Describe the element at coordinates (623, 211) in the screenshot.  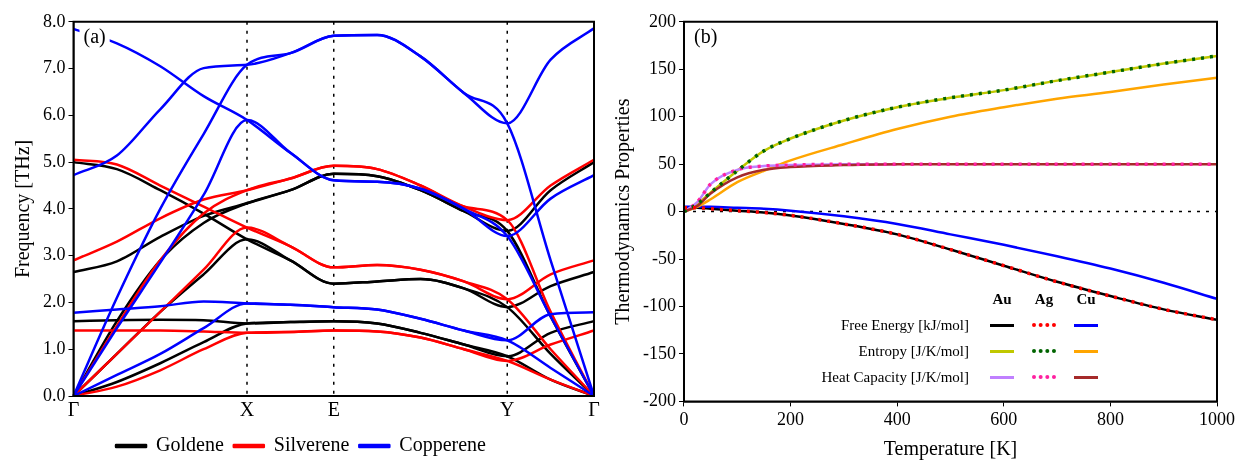
I see `y-axis-title: Thermodynamics Properties` at that location.